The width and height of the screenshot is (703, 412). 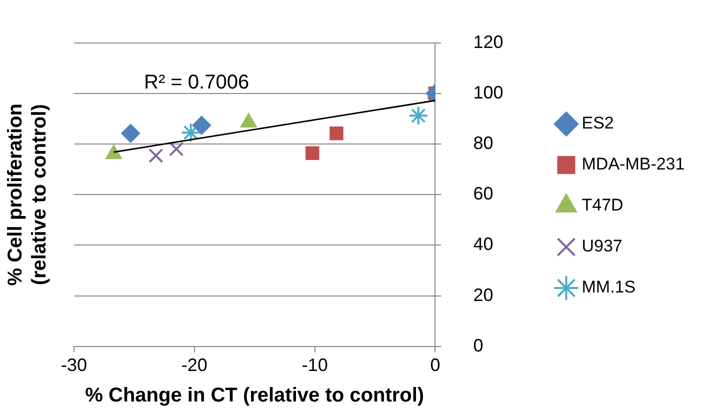 What do you see at coordinates (488, 42) in the screenshot?
I see `y-tick-label: 120` at bounding box center [488, 42].